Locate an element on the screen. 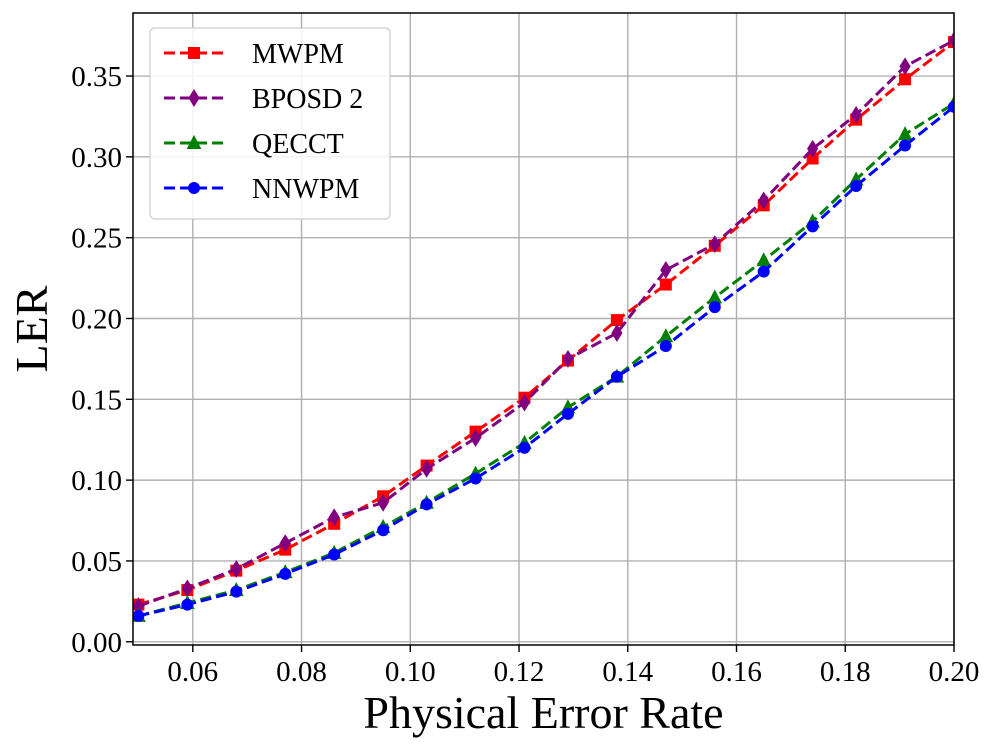 The image size is (997, 750). y-tick-label: 0.35 is located at coordinates (96, 77).